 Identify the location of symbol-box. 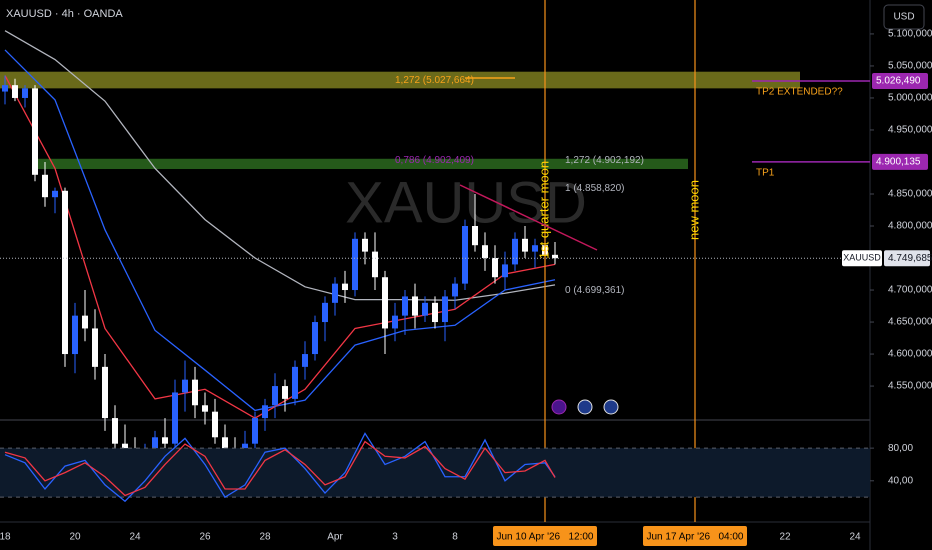
(862, 258).